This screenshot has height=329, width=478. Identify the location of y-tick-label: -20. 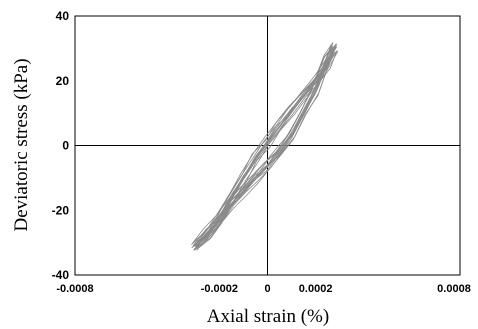
(61, 210).